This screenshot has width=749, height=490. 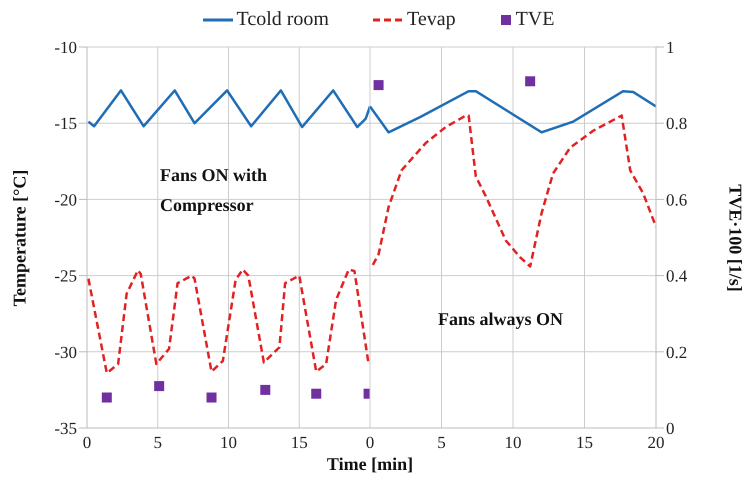 What do you see at coordinates (65, 276) in the screenshot?
I see `y-tick-label: -25` at bounding box center [65, 276].